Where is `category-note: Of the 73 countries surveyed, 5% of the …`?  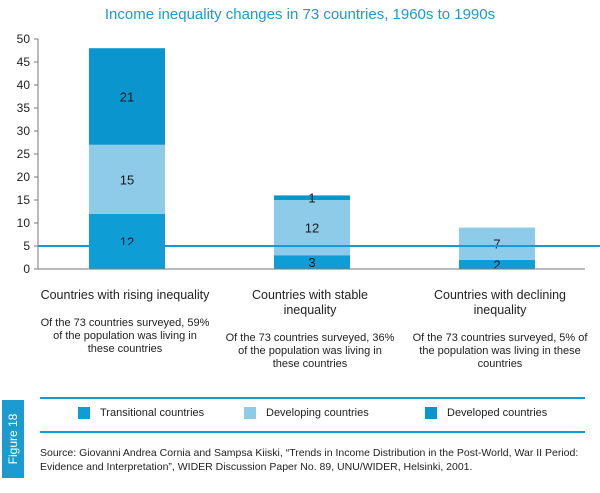 category-note: Of the 73 countries surveyed, 5% of the … is located at coordinates (500, 351).